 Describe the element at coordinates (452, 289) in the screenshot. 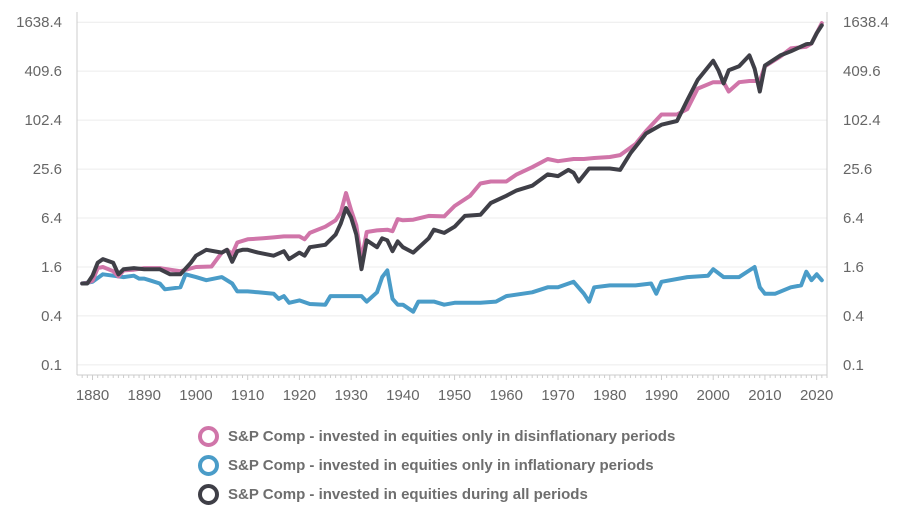

I see `series-line-inflationary` at that location.